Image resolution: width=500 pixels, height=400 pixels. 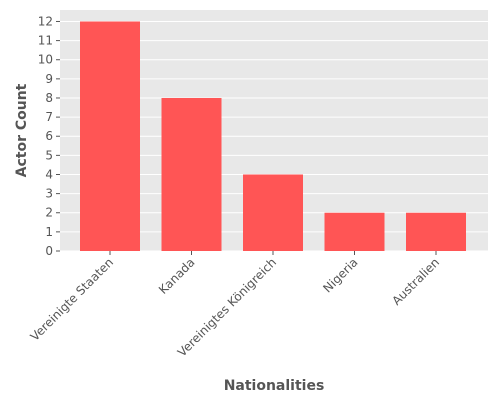 What do you see at coordinates (274, 386) in the screenshot?
I see `x-axis-title: Nationalities` at bounding box center [274, 386].